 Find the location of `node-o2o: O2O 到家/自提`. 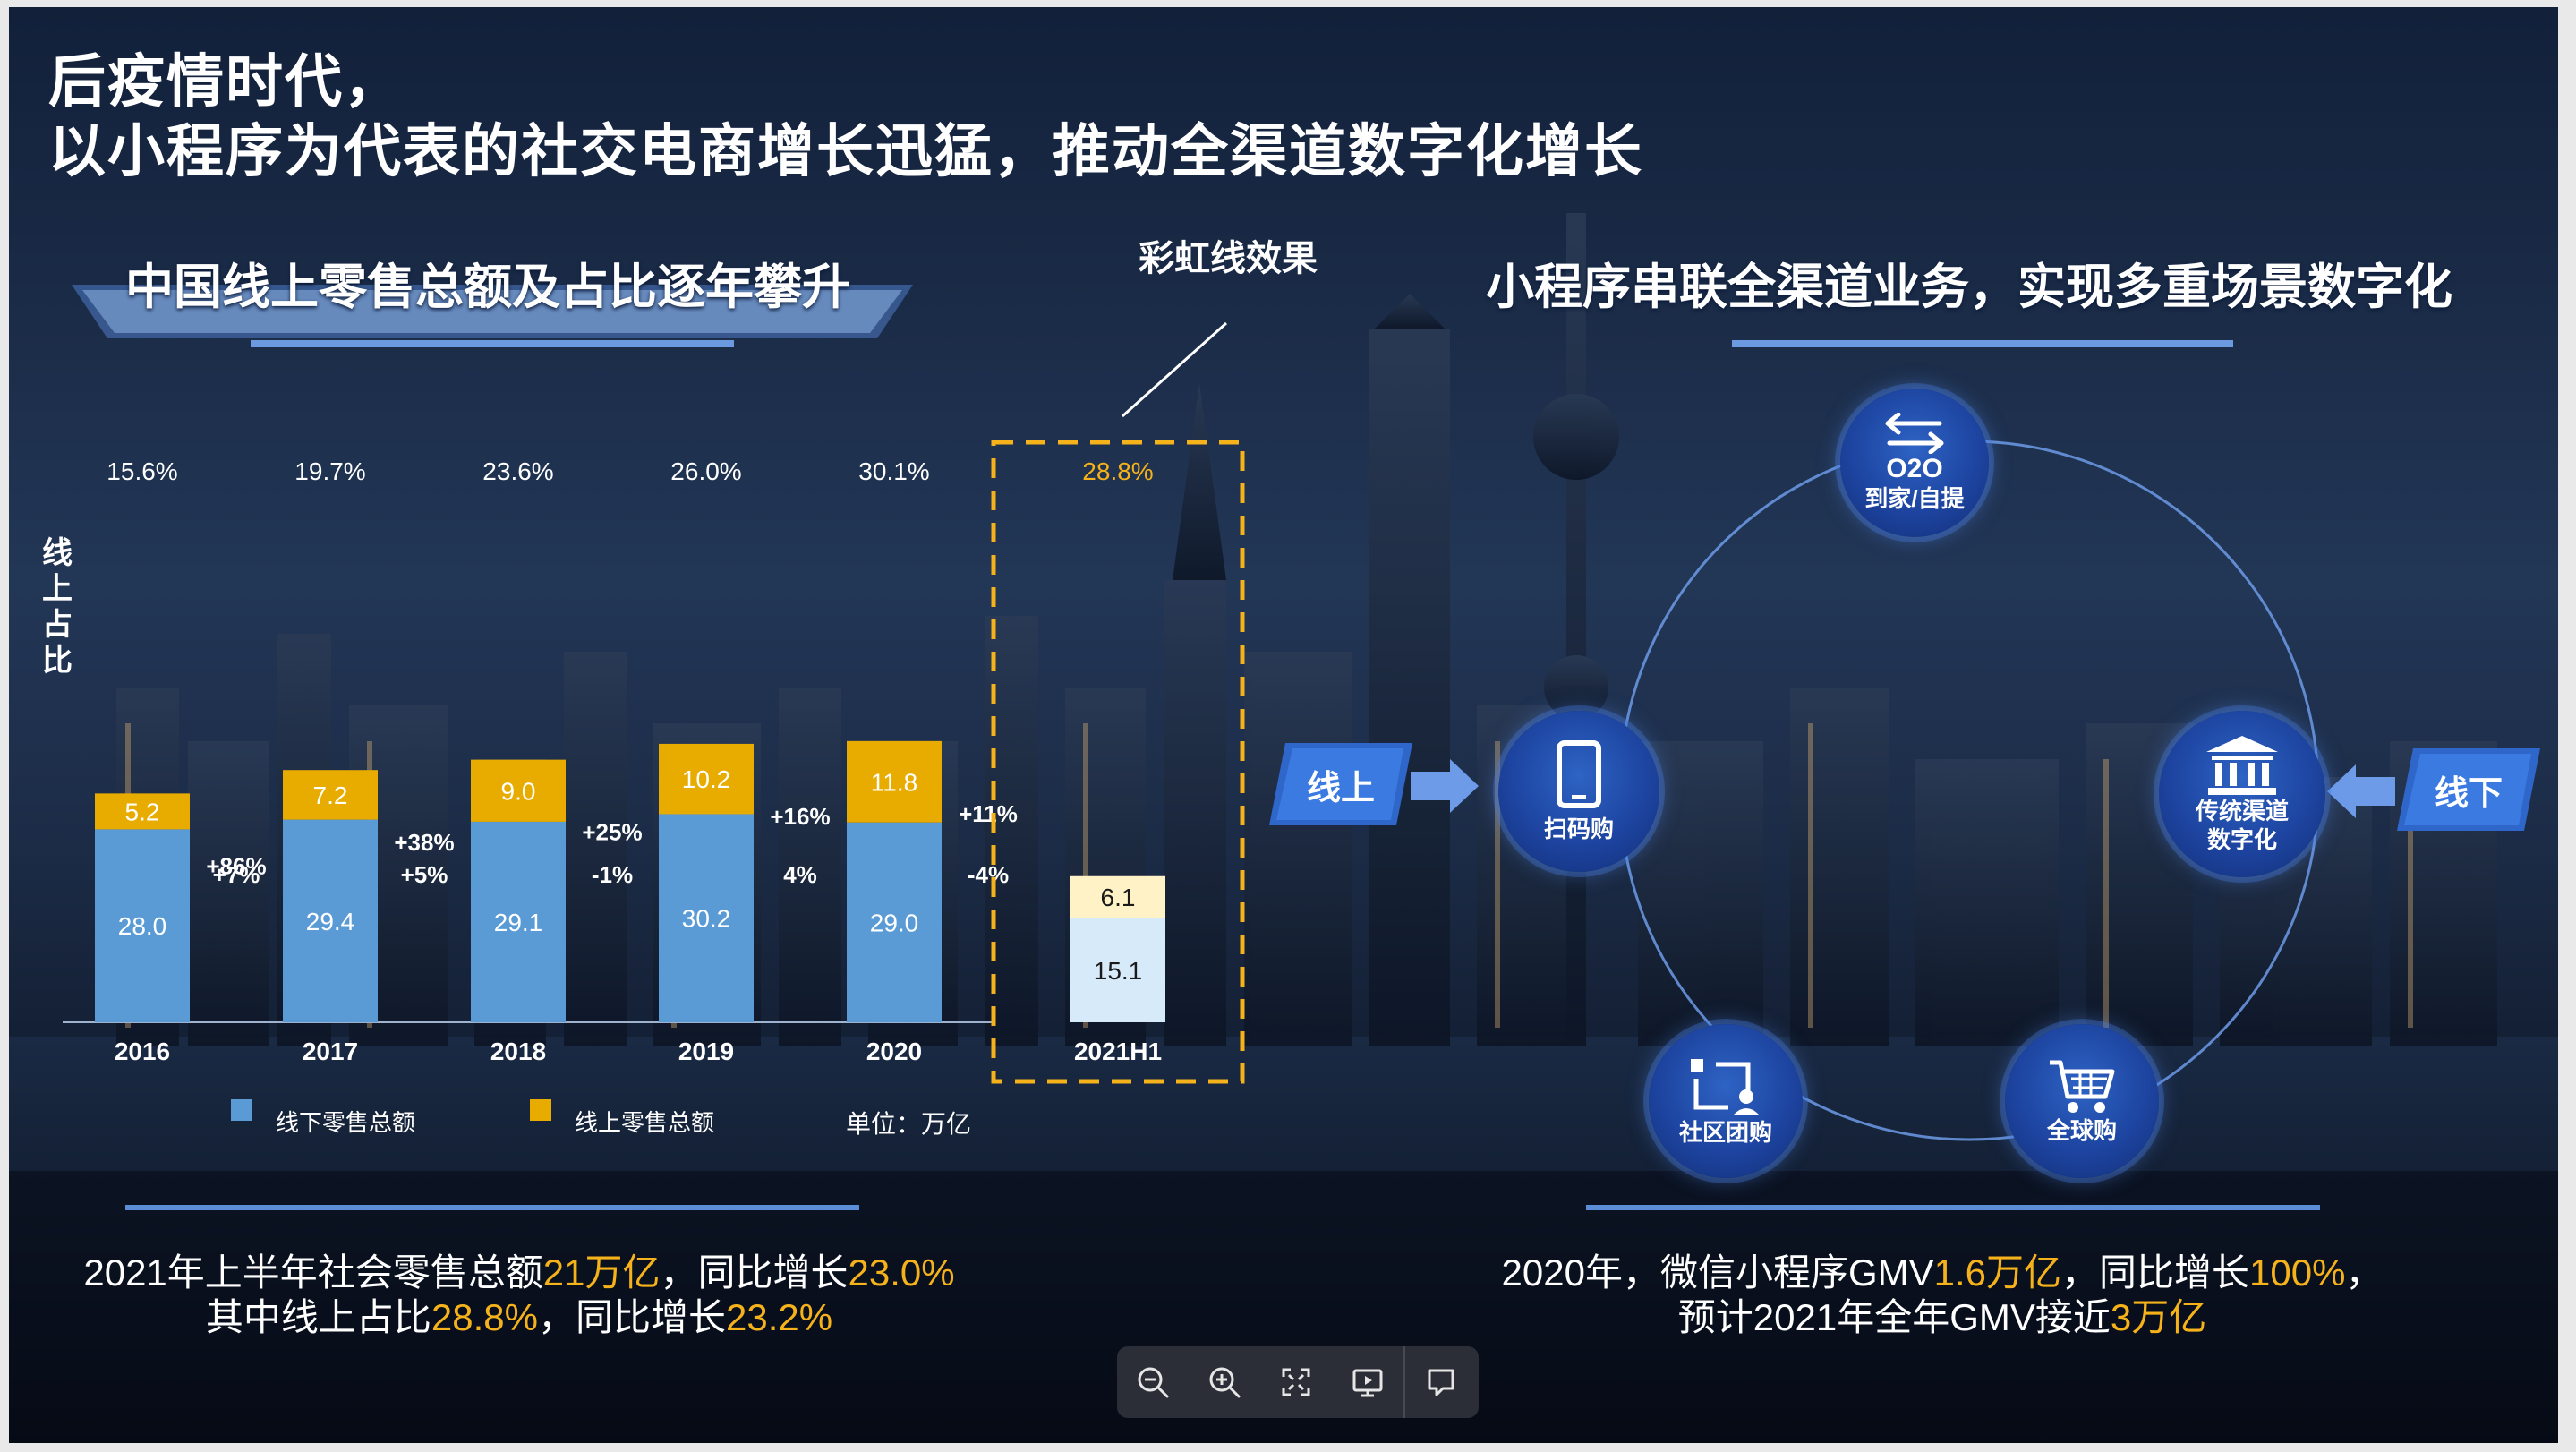

node-o2o: O2O 到家/自提 is located at coordinates (1914, 463).